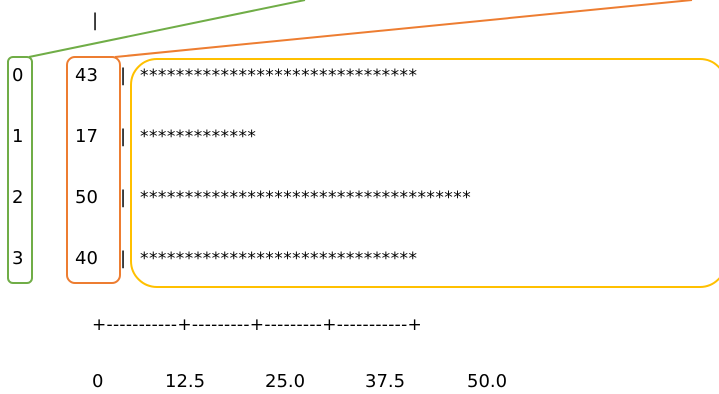 The width and height of the screenshot is (719, 394). Describe the element at coordinates (18, 258) in the screenshot. I see `row-index: 3` at that location.